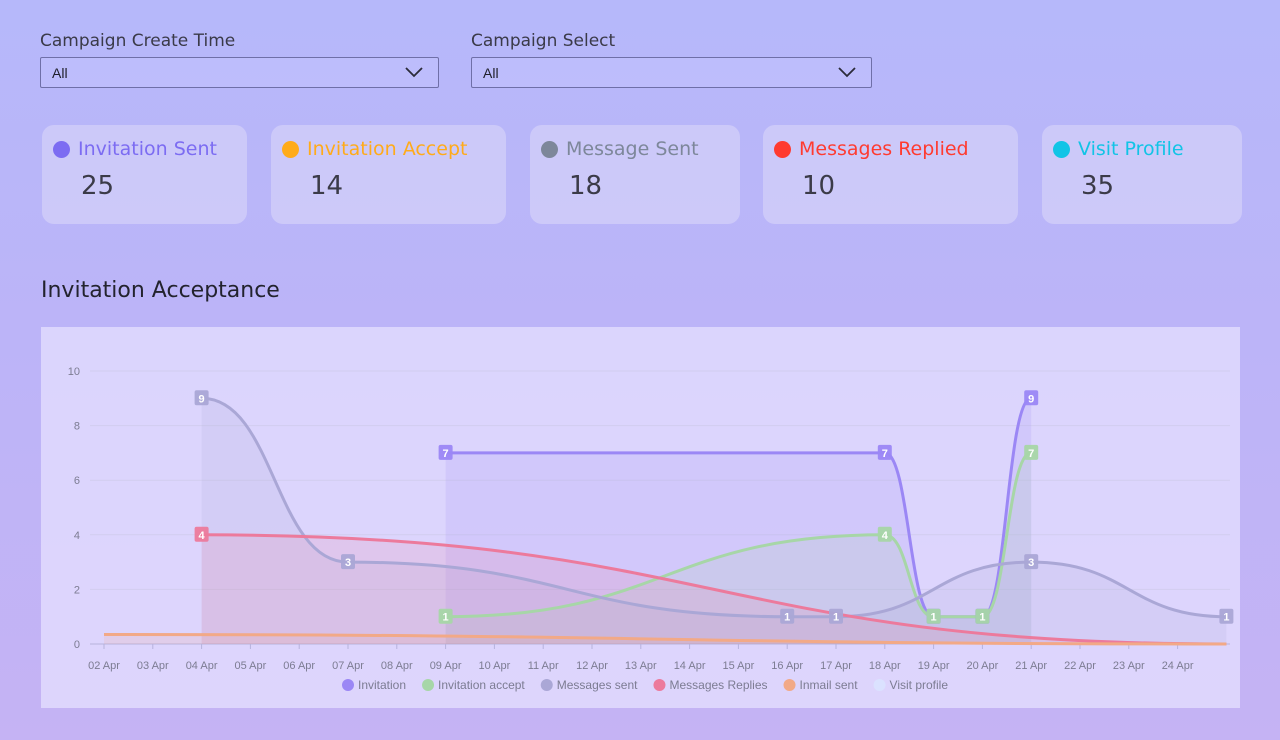 The width and height of the screenshot is (1280, 740). I want to click on stat-card-message-sent: Message Sent 18, so click(635, 174).